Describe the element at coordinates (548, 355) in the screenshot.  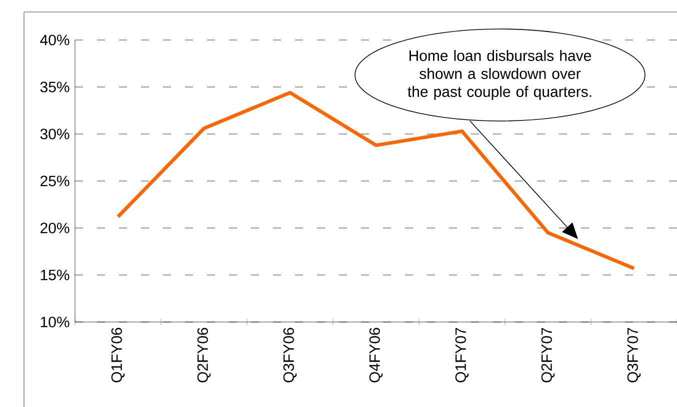
I see `x-tick-label: Q2FY07` at that location.